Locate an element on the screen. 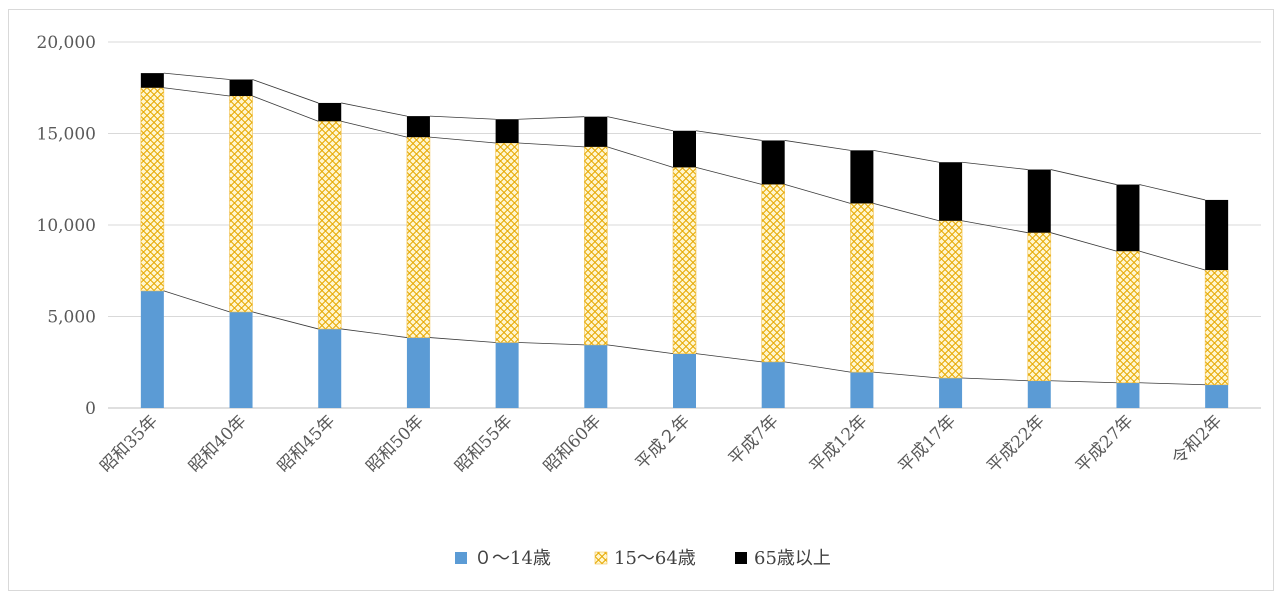  x-tick-label: 平成17年 is located at coordinates (928, 444).